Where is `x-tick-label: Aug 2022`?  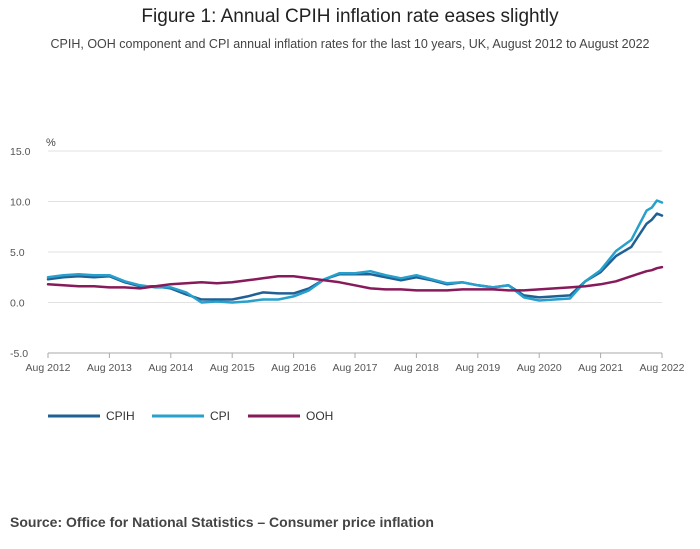 x-tick-label: Aug 2022 is located at coordinates (662, 368).